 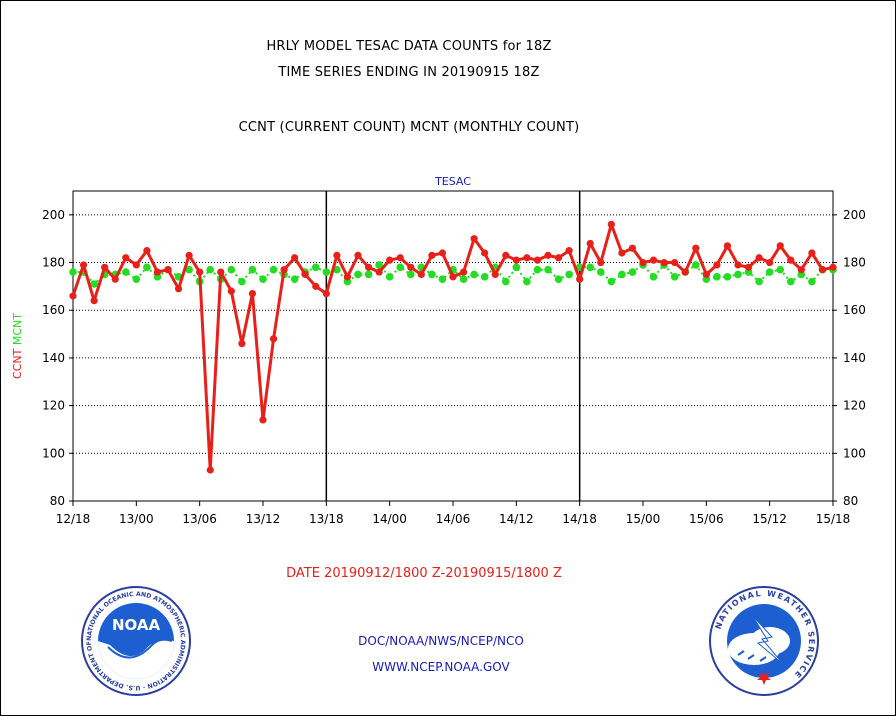 What do you see at coordinates (53, 215) in the screenshot?
I see `y-tick-label-left: 200` at bounding box center [53, 215].